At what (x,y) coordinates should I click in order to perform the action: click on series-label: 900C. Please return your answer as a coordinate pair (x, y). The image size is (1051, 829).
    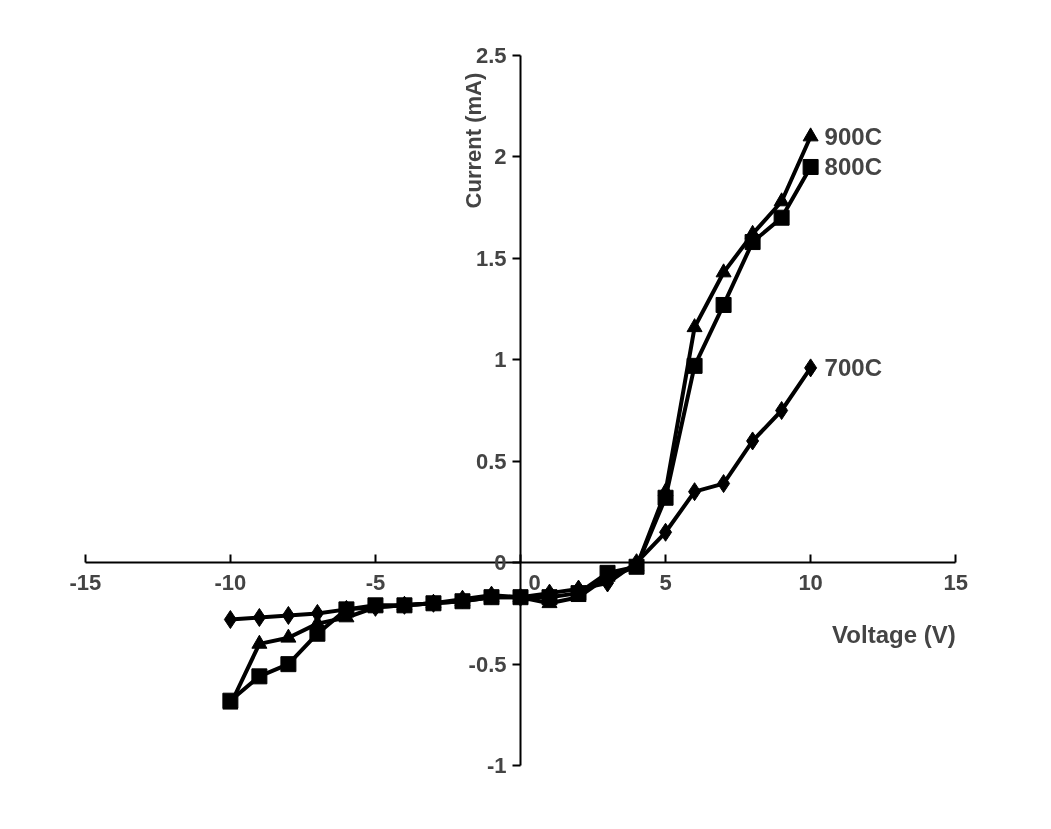
    Looking at the image, I should click on (853, 137).